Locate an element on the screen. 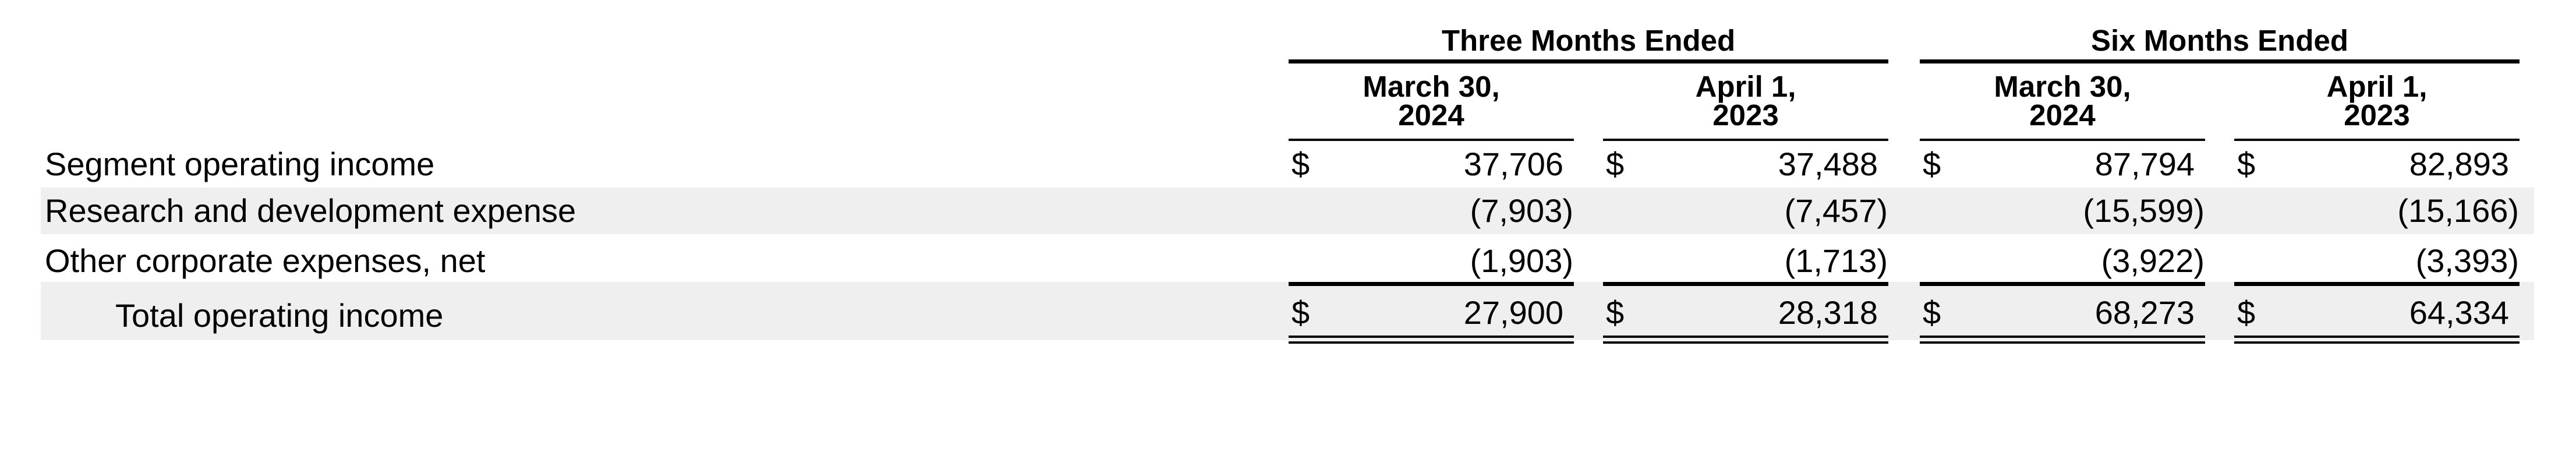 The height and width of the screenshot is (466, 2576). group-rule-three-months is located at coordinates (1589, 61).